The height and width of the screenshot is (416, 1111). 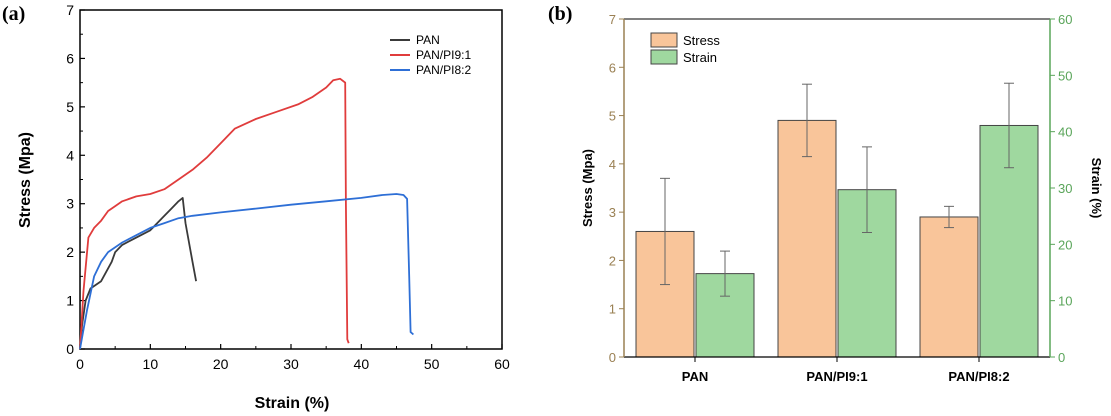 What do you see at coordinates (1065, 132) in the screenshot?
I see `panel-b-ytick-right-label: 40` at bounding box center [1065, 132].